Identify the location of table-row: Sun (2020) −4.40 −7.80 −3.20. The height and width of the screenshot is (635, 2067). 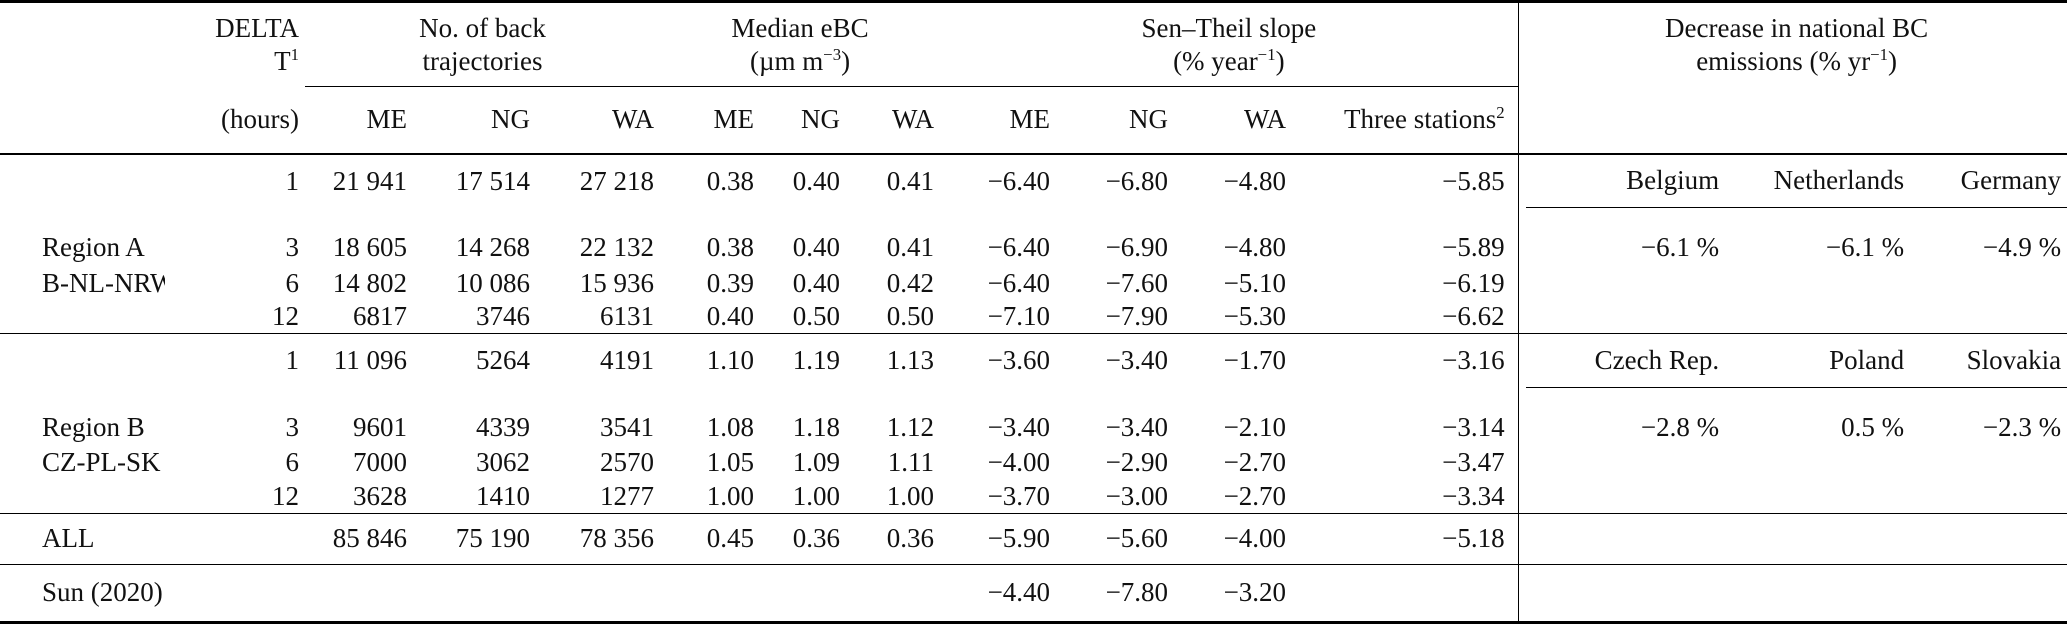
(1033, 593).